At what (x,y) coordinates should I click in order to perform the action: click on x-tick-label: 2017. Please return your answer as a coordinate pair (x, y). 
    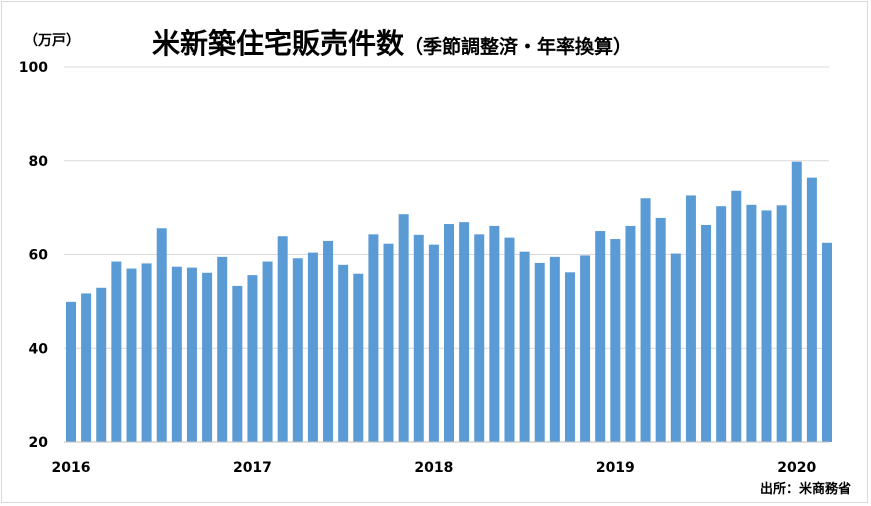
    Looking at the image, I should click on (252, 468).